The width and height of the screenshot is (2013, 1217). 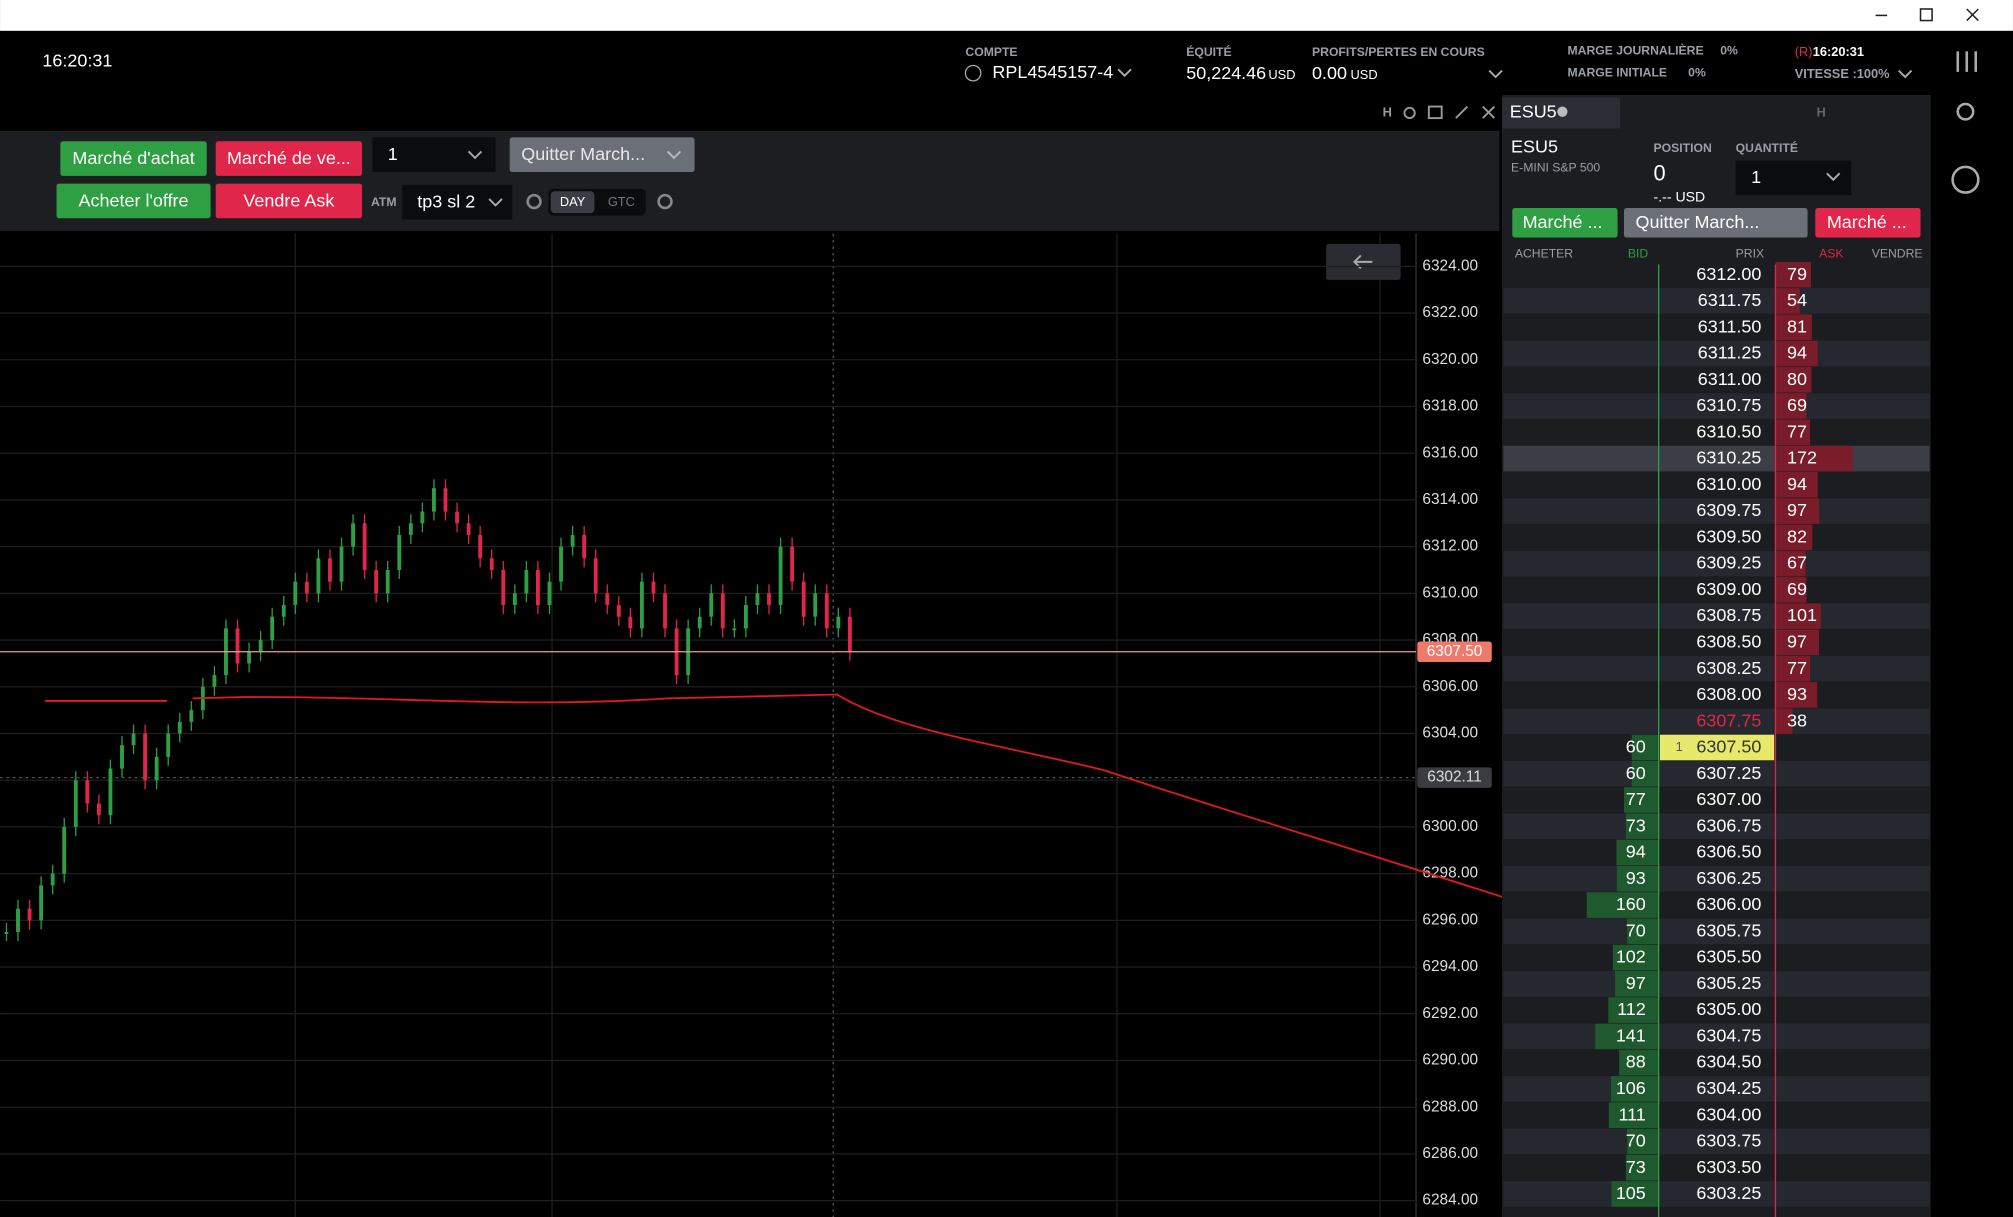 I want to click on price: 6311.50, so click(x=1730, y=326).